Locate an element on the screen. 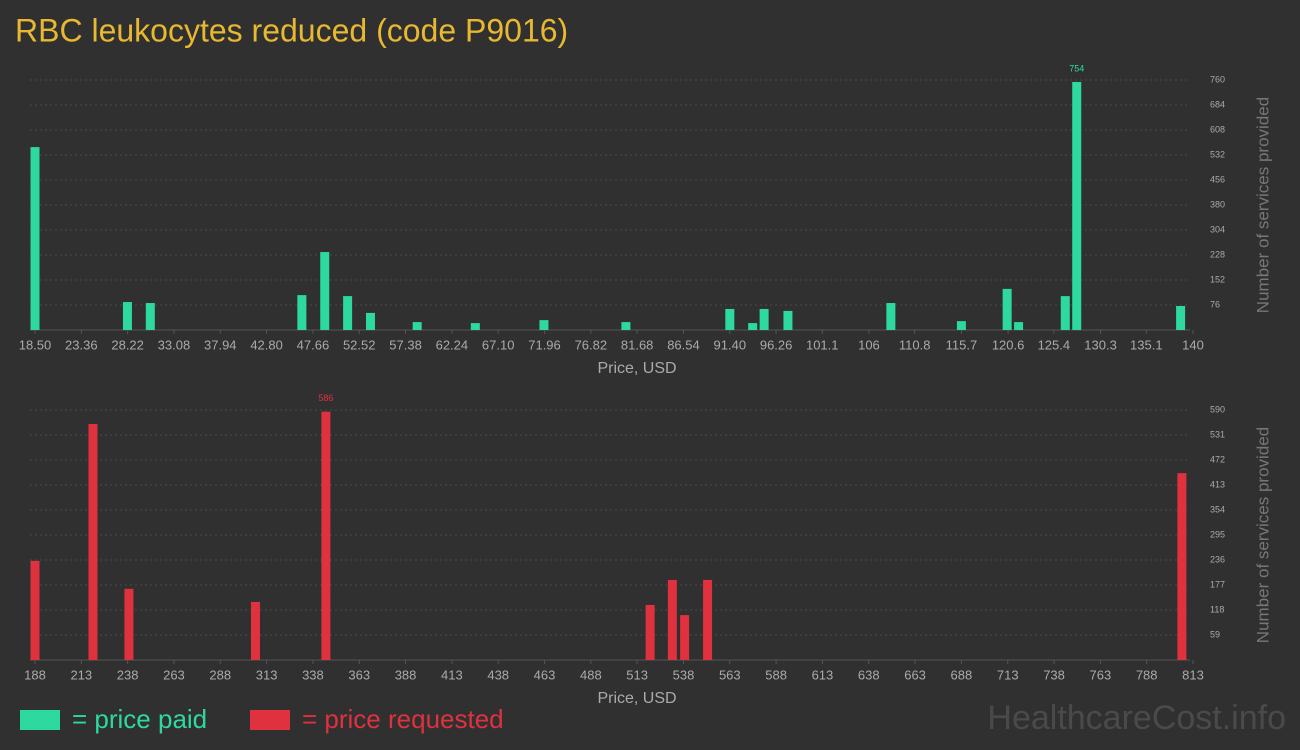 This screenshot has height=750, width=1300. x-tick-label: 28.22 is located at coordinates (127, 344).